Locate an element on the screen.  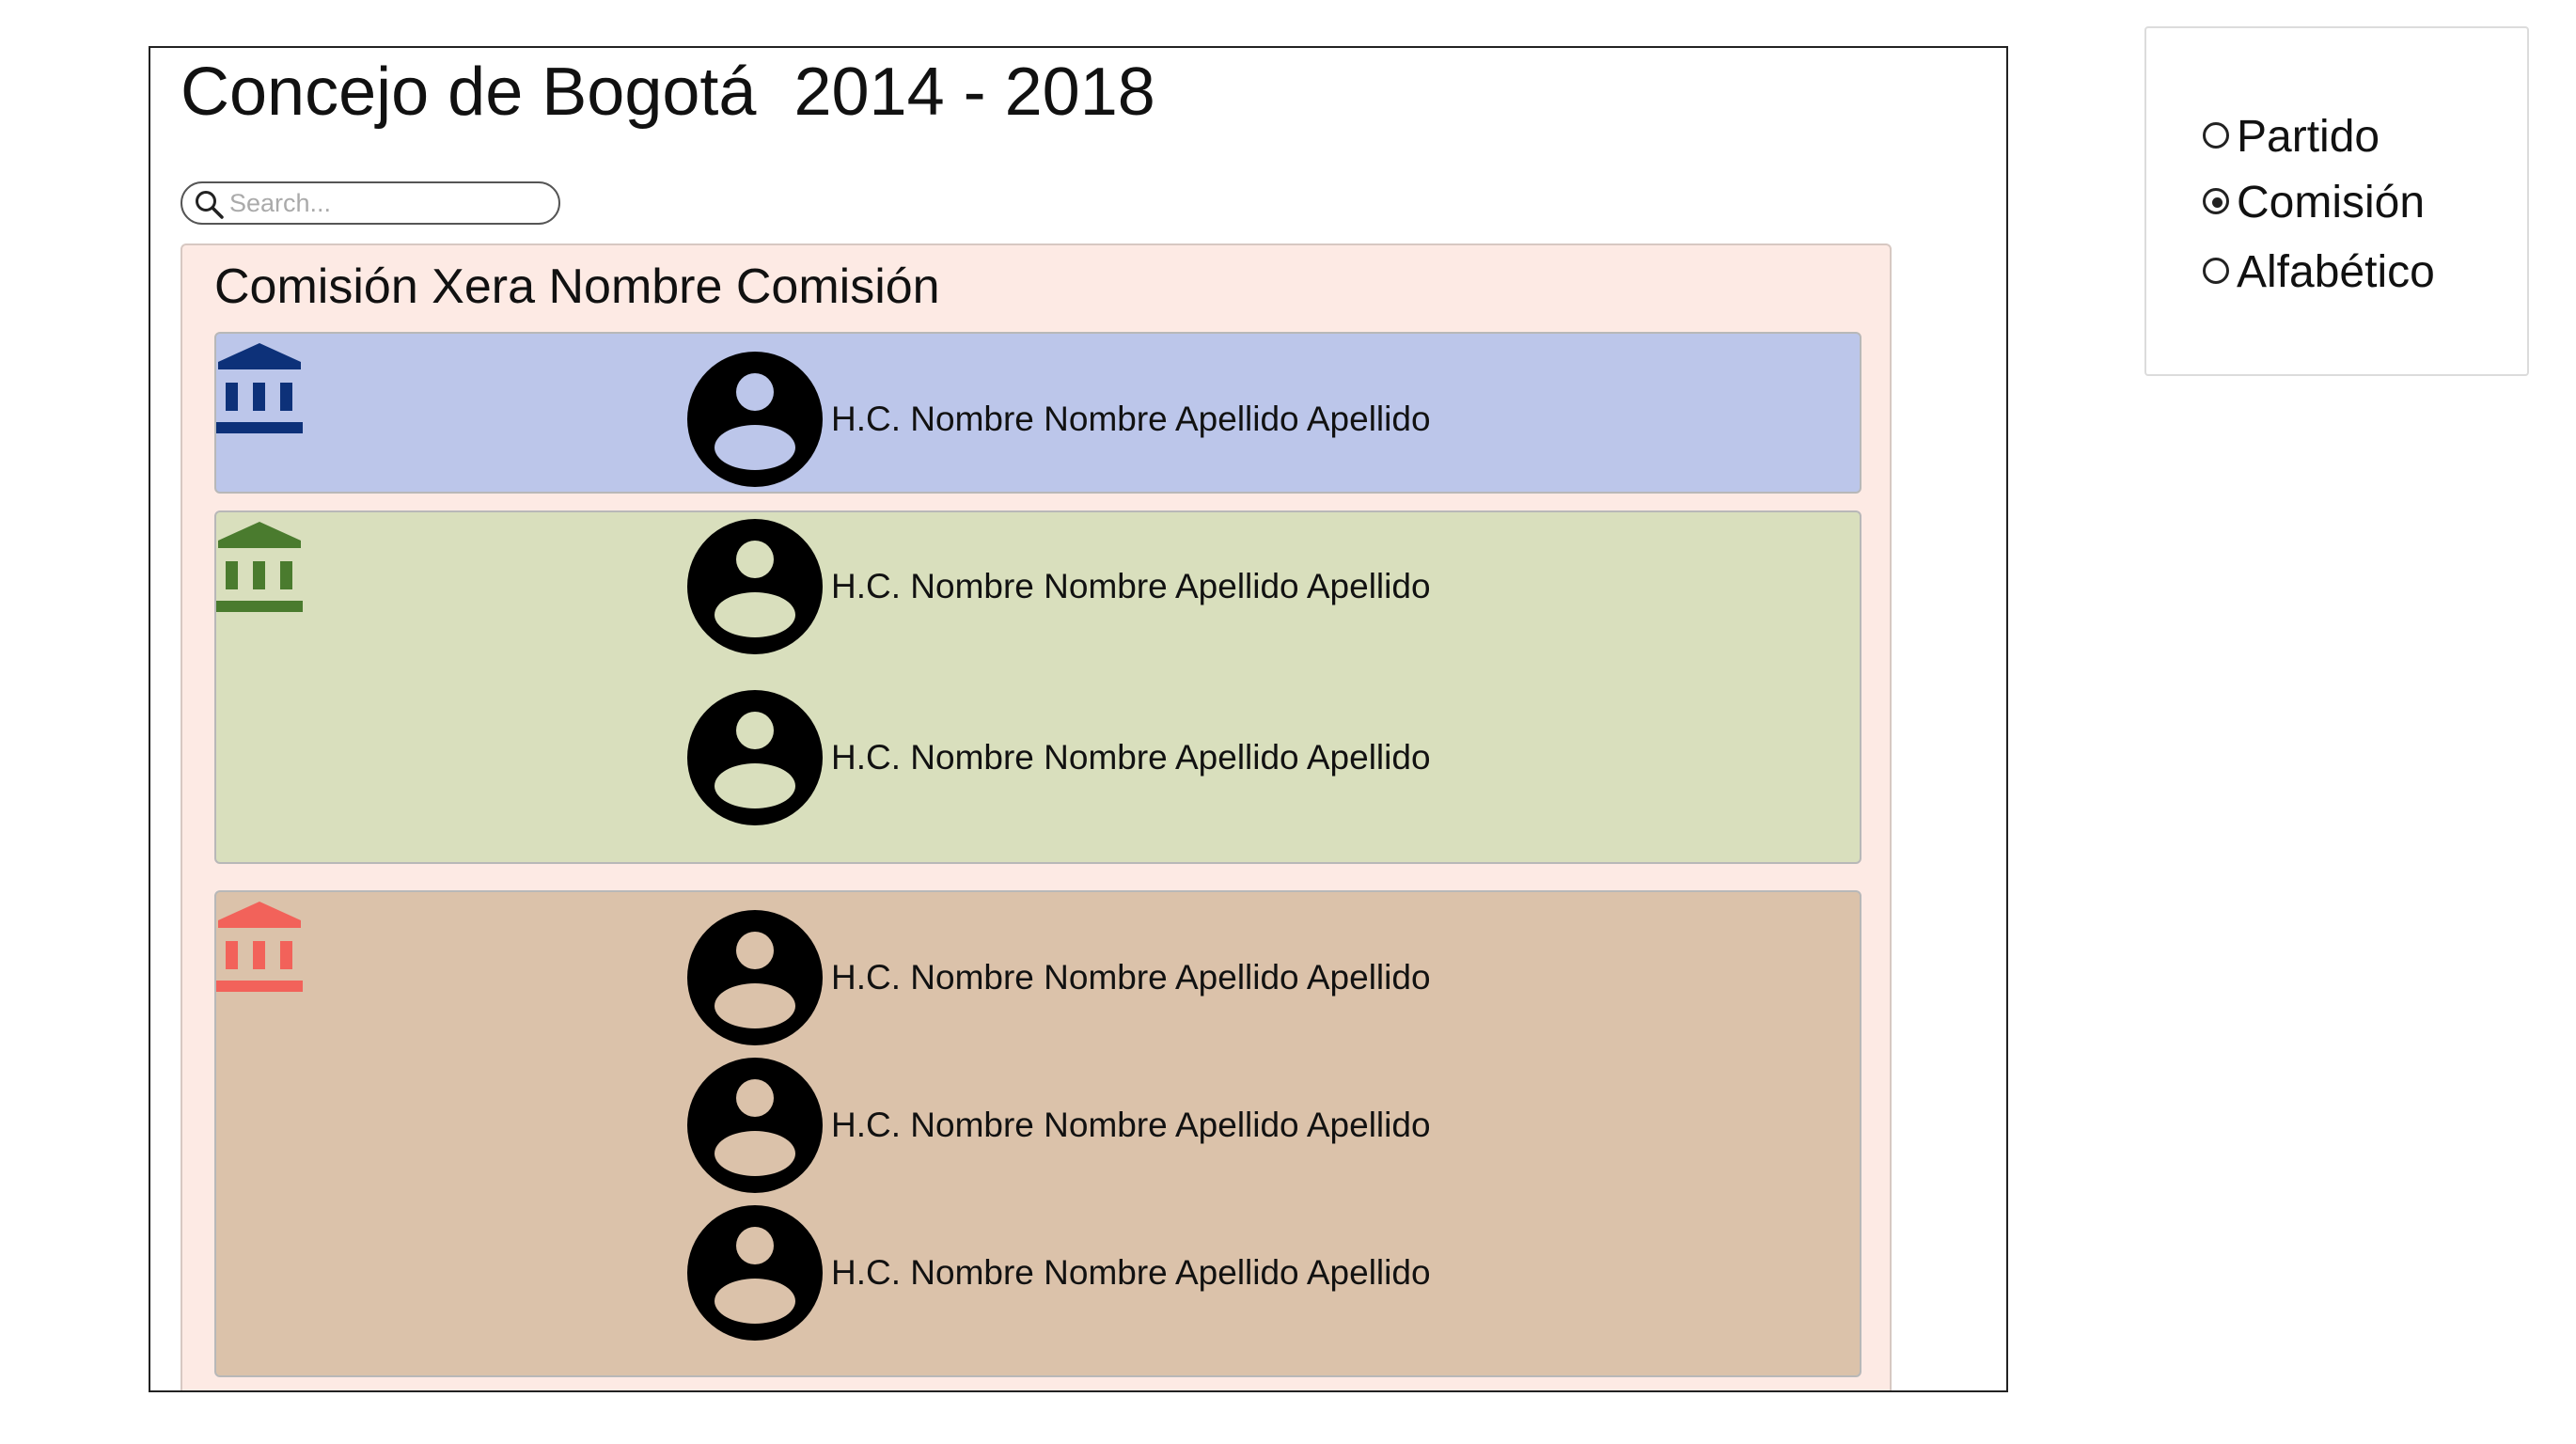
option-label: Partido is located at coordinates (2309, 137).